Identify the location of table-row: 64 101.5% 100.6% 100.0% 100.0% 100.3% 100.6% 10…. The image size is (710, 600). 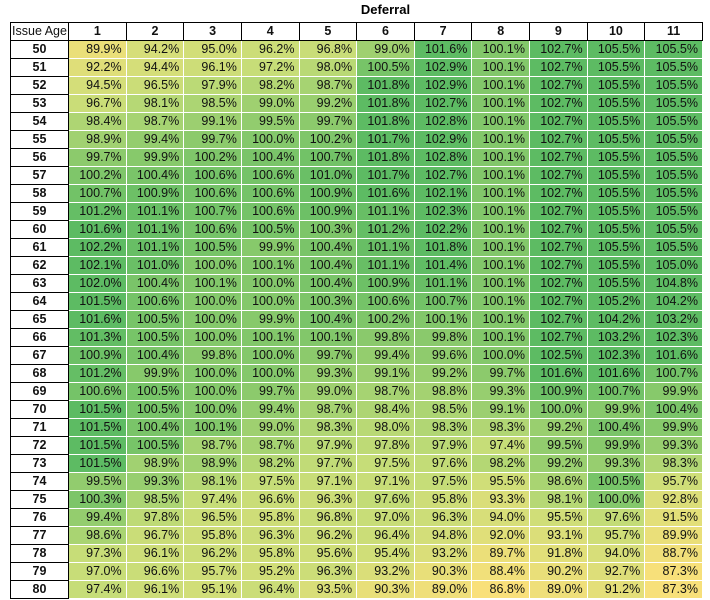
(356, 301).